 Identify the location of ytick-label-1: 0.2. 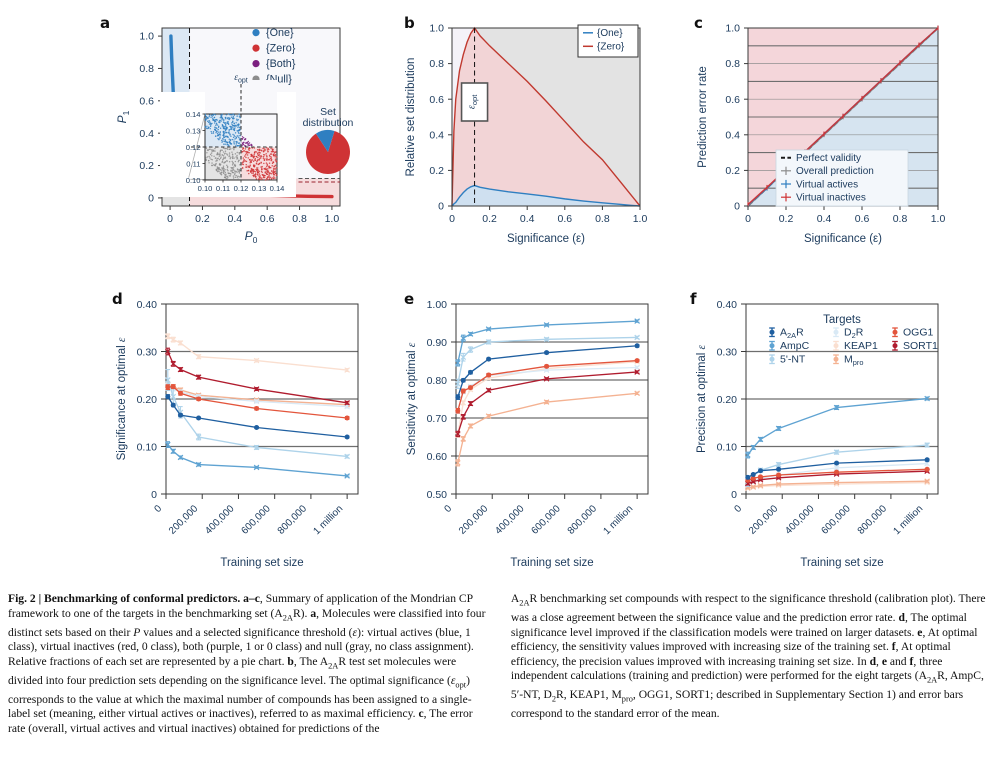
(732, 171).